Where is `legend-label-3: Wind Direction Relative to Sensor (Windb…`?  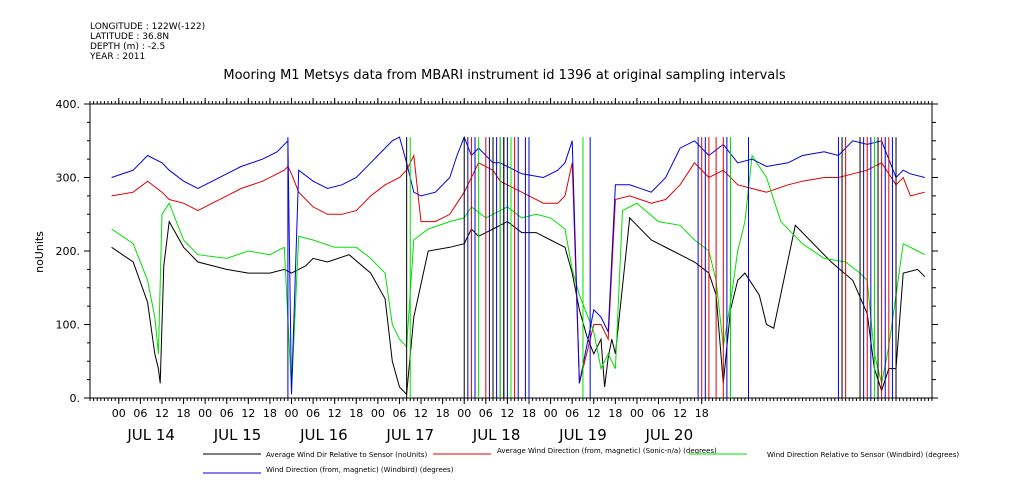 legend-label-3: Wind Direction Relative to Sensor (Windb… is located at coordinates (863, 455).